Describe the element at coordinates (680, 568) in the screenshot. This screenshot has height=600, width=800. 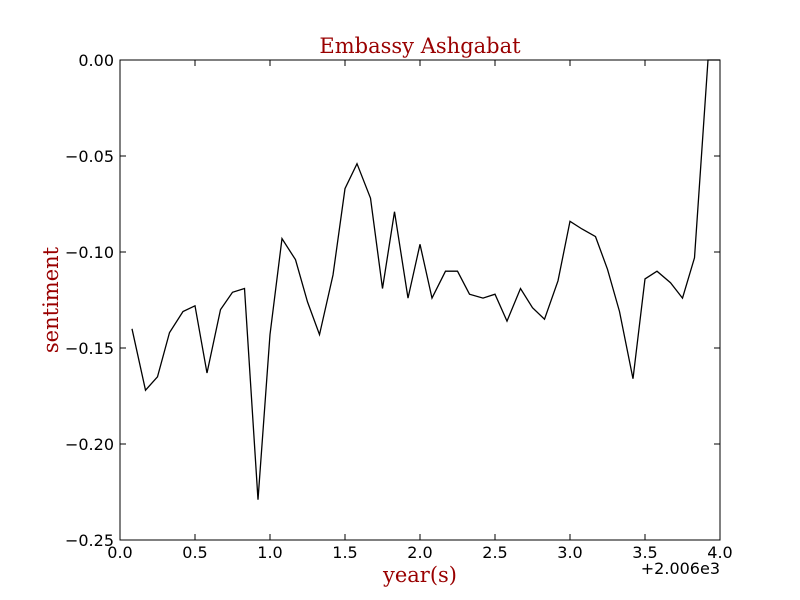
I see `x-axis-offset-label: +2.006e3` at that location.